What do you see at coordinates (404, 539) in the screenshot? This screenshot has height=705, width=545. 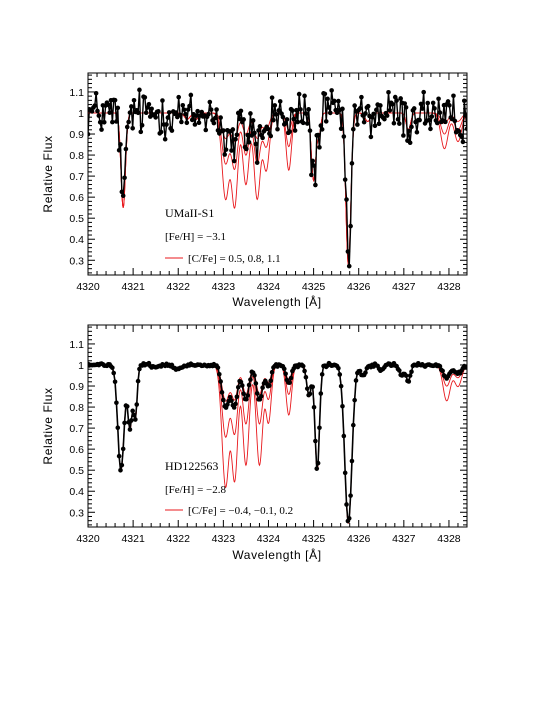 I see `x-tick-label: 4327` at bounding box center [404, 539].